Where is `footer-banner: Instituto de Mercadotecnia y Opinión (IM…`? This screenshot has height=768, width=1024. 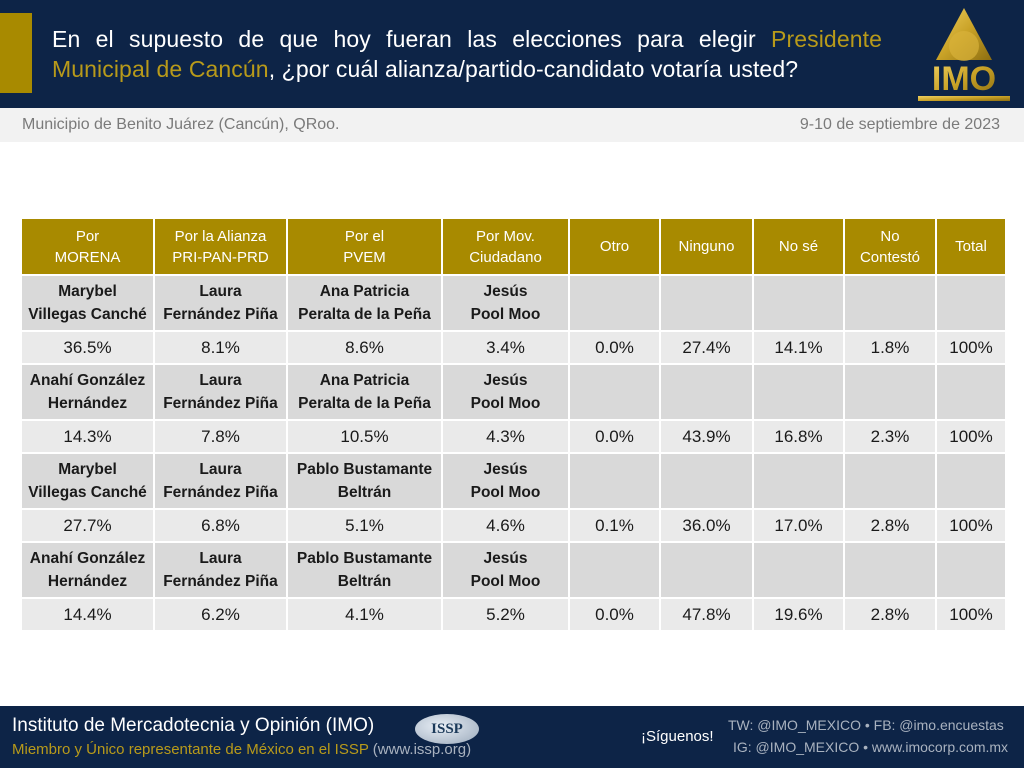 footer-banner: Instituto de Mercadotecnia y Opinión (IM… is located at coordinates (512, 737).